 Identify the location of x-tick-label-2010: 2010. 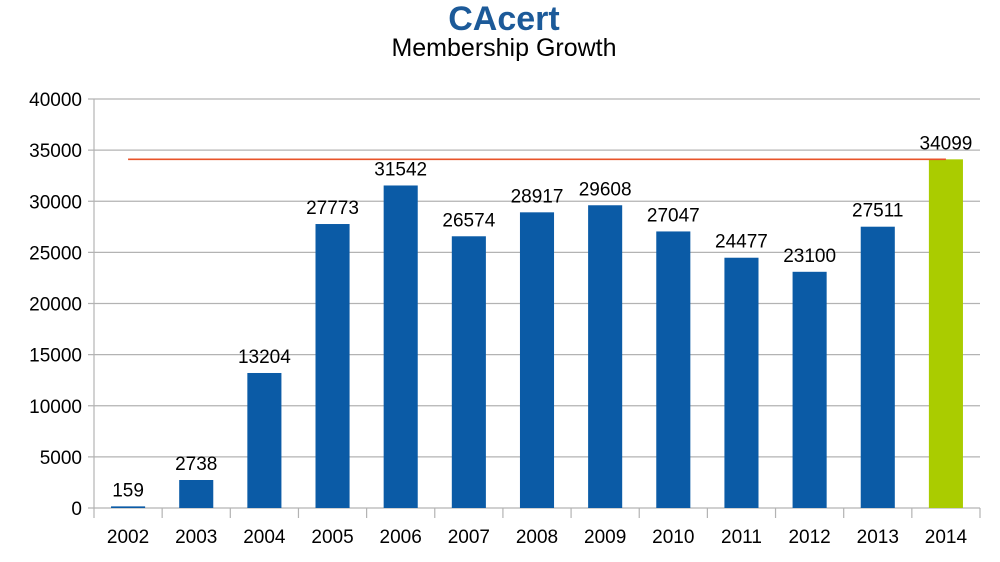
(673, 537).